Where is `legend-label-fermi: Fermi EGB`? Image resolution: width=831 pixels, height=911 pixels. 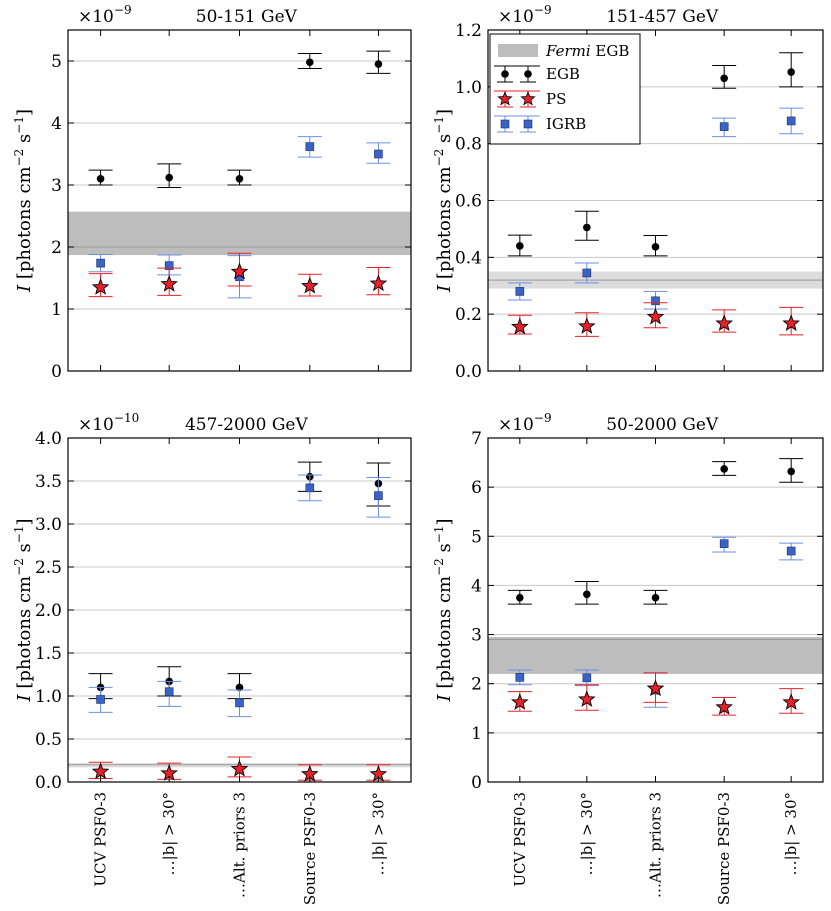
legend-label-fermi: Fermi EGB is located at coordinates (587, 51).